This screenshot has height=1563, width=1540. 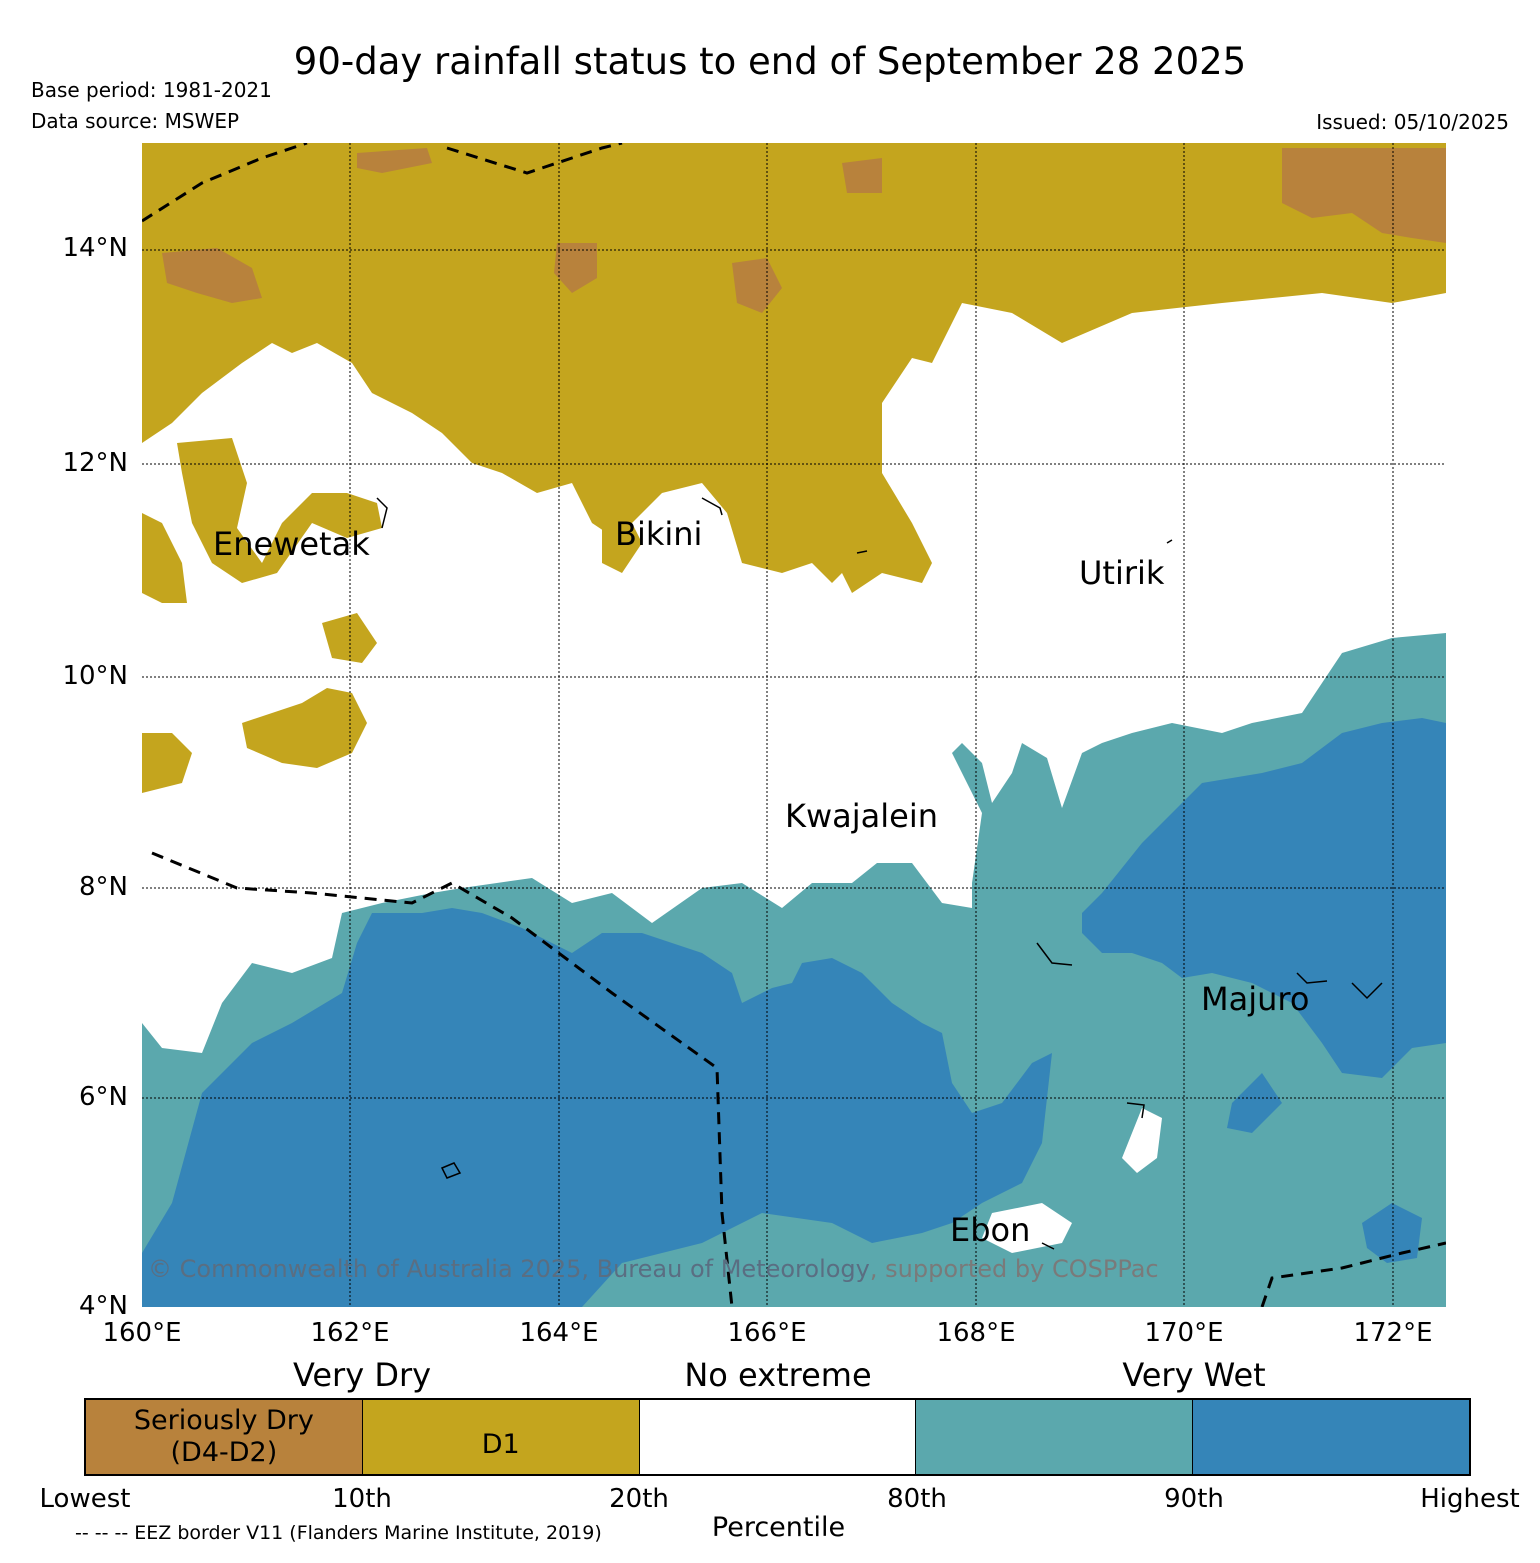 What do you see at coordinates (917, 1499) in the screenshot?
I see `legend-tick-80th: 80th` at bounding box center [917, 1499].